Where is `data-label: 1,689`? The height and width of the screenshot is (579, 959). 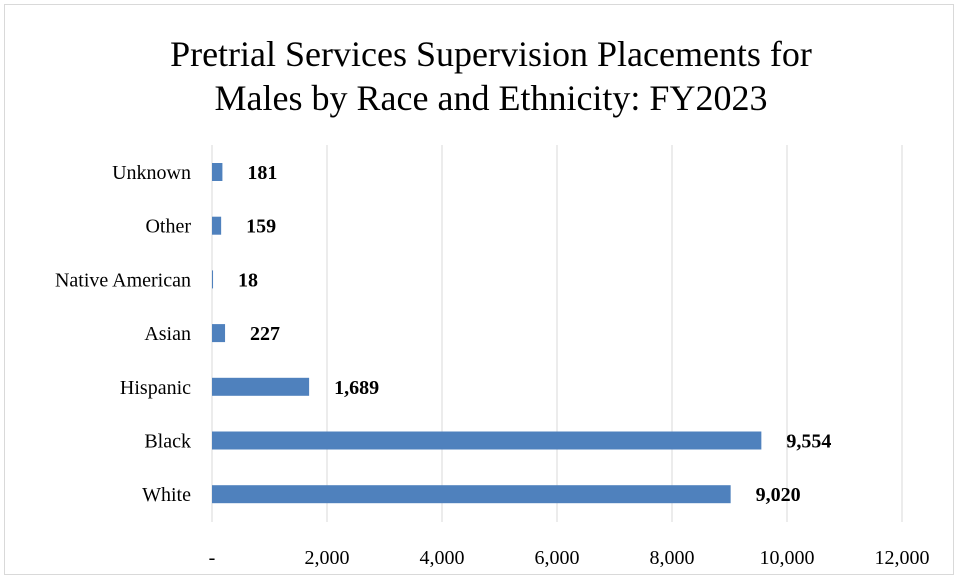 data-label: 1,689 is located at coordinates (356, 388).